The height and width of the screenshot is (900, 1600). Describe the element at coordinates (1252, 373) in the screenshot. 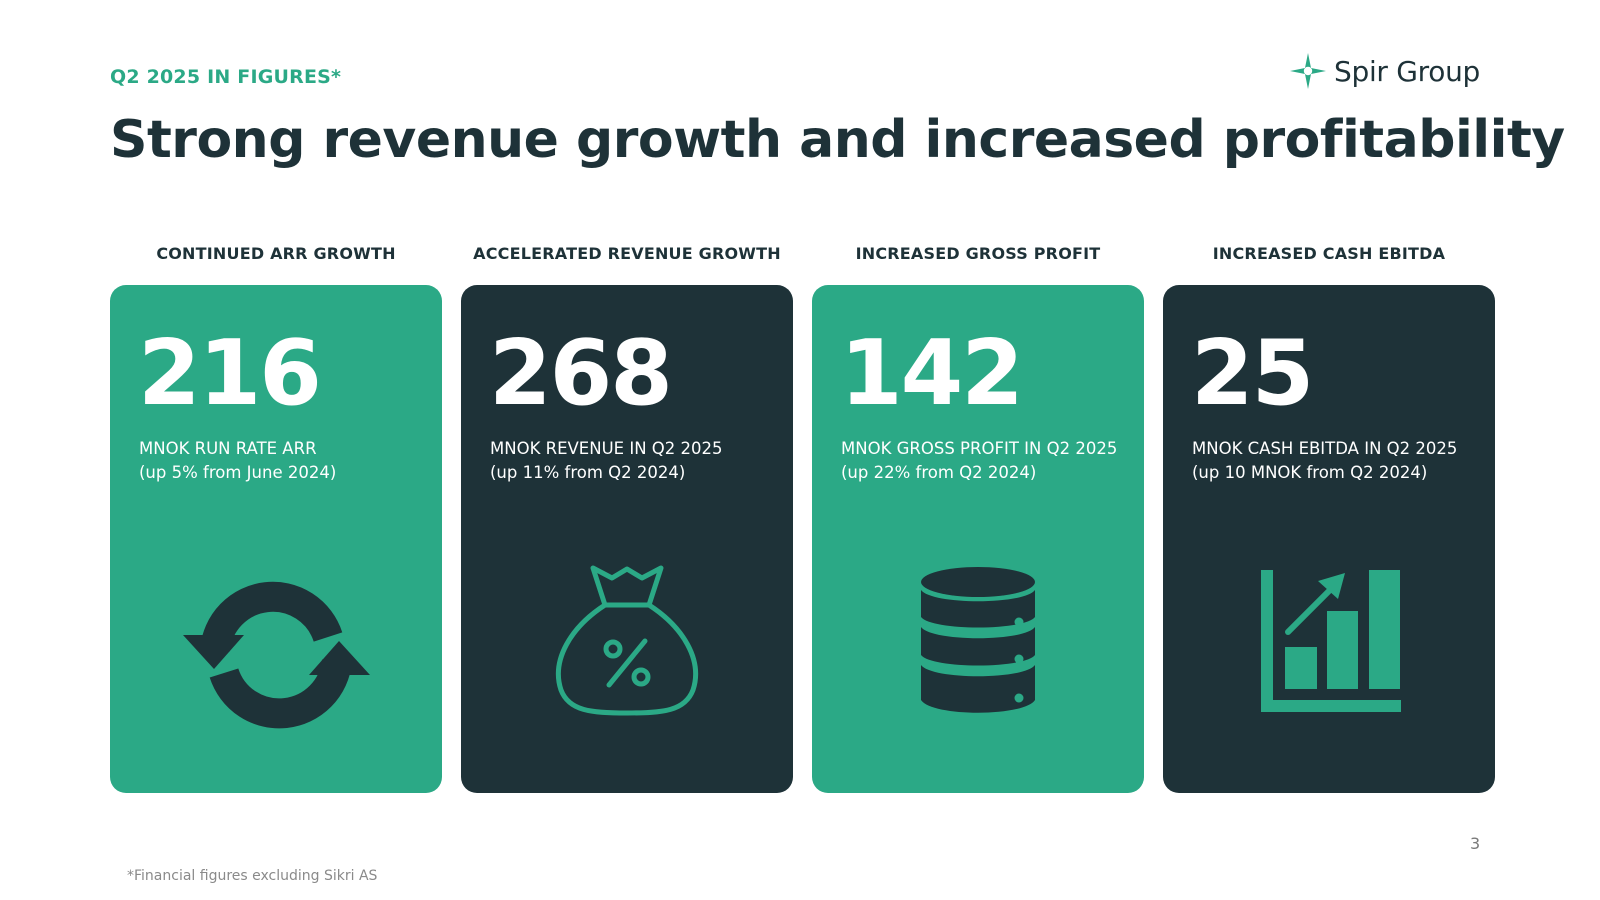

I see `kpi-value: 25` at that location.